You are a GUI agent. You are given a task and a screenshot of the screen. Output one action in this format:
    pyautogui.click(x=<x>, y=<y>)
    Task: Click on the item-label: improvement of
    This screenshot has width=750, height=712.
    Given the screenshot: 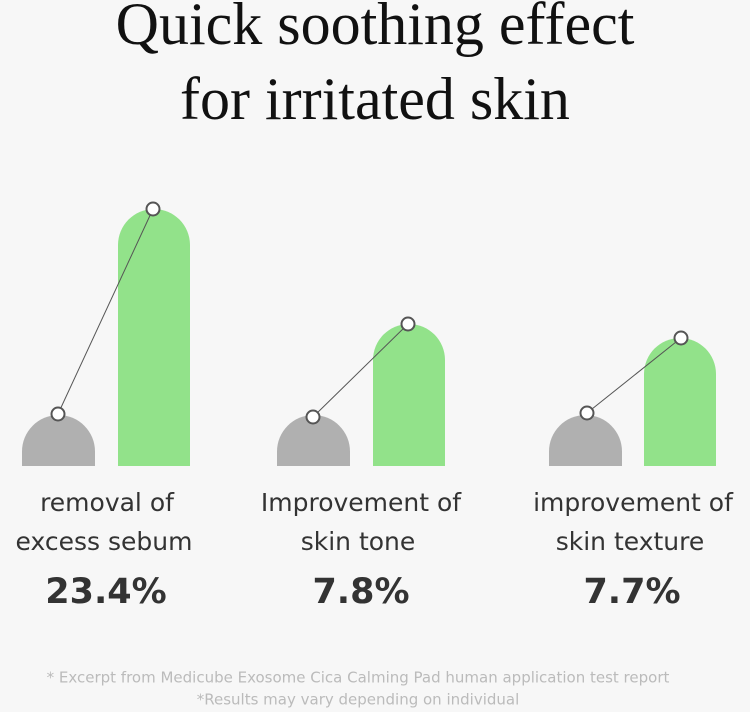 What is the action you would take?
    pyautogui.click(x=633, y=502)
    